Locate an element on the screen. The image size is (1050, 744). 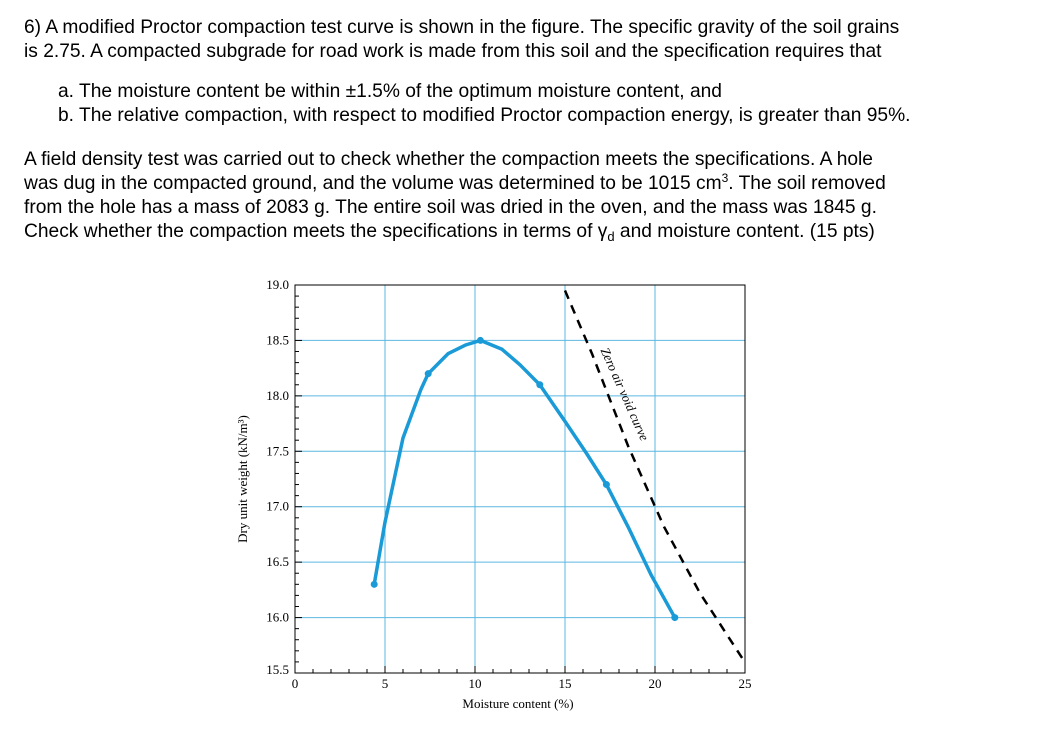
zero-air-void-line is located at coordinates (654, 475).